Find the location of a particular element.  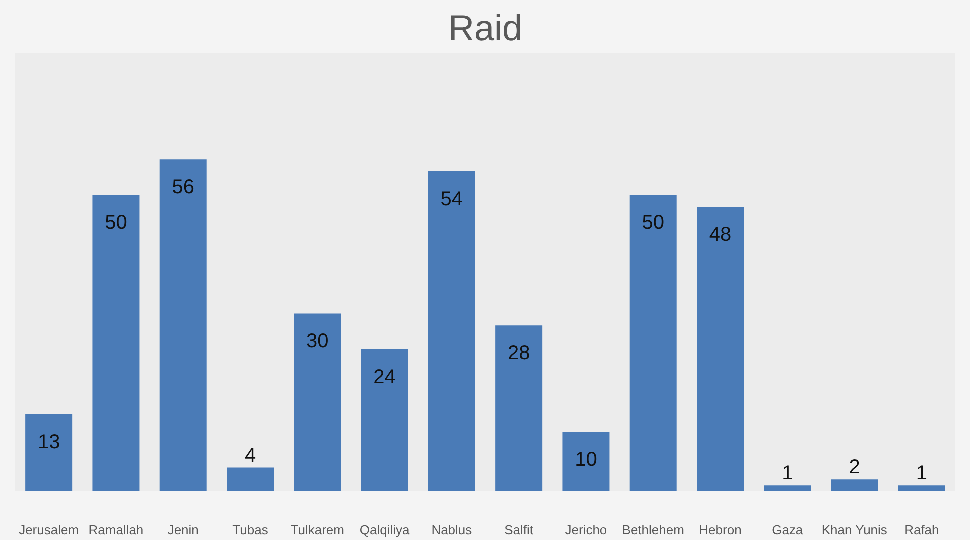

x-tick-label: Salfit is located at coordinates (519, 530).